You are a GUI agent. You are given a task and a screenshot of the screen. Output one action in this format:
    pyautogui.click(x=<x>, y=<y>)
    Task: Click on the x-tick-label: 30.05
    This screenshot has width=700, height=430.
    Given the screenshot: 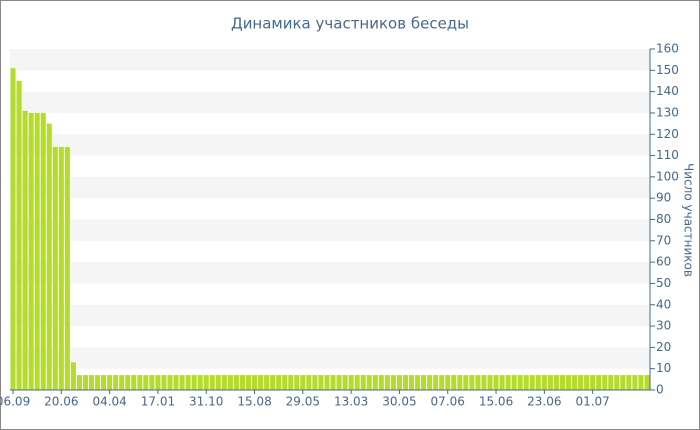 What is the action you would take?
    pyautogui.click(x=399, y=402)
    